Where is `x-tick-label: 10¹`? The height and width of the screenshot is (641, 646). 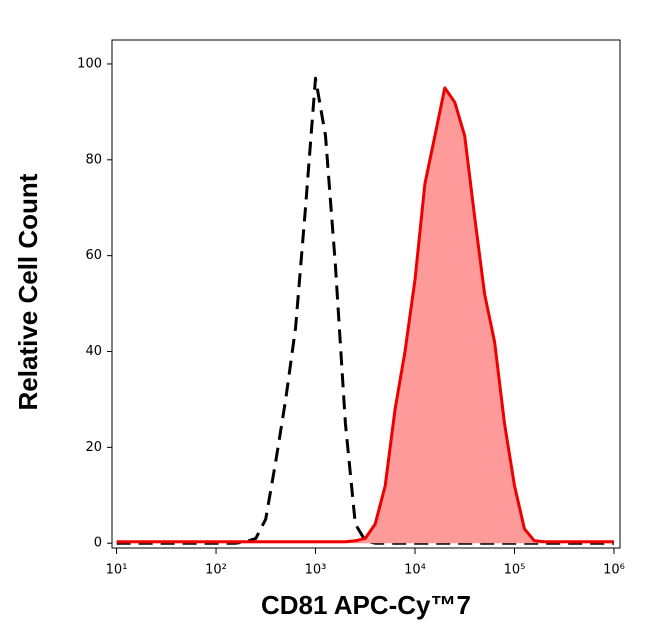 x-tick-label: 10¹ is located at coordinates (117, 570).